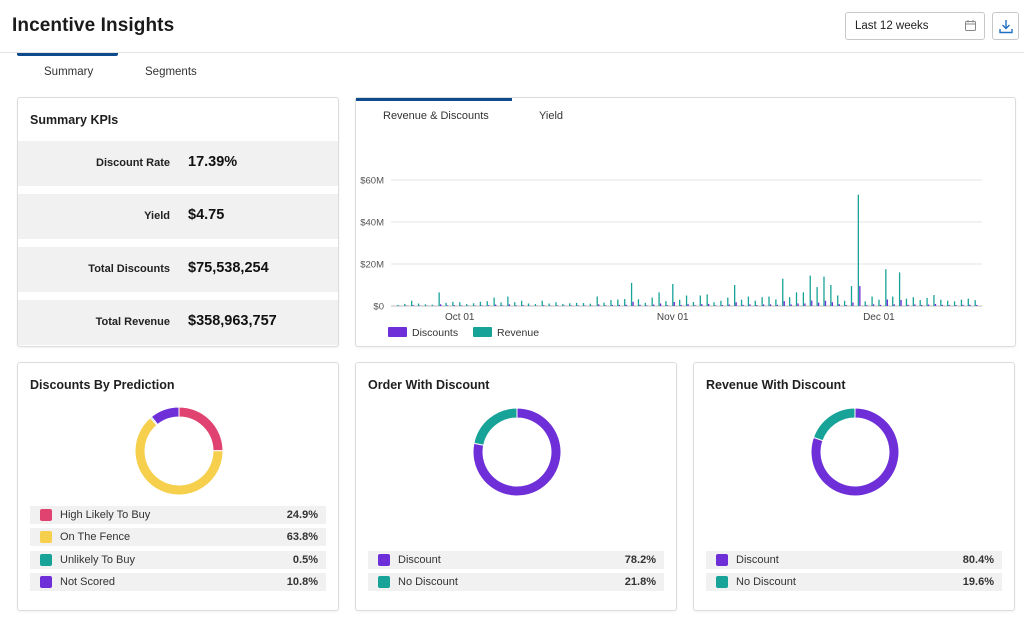 Image resolution: width=1024 pixels, height=620 pixels. Describe the element at coordinates (640, 582) in the screenshot. I see `legend-value: 21.8%` at that location.